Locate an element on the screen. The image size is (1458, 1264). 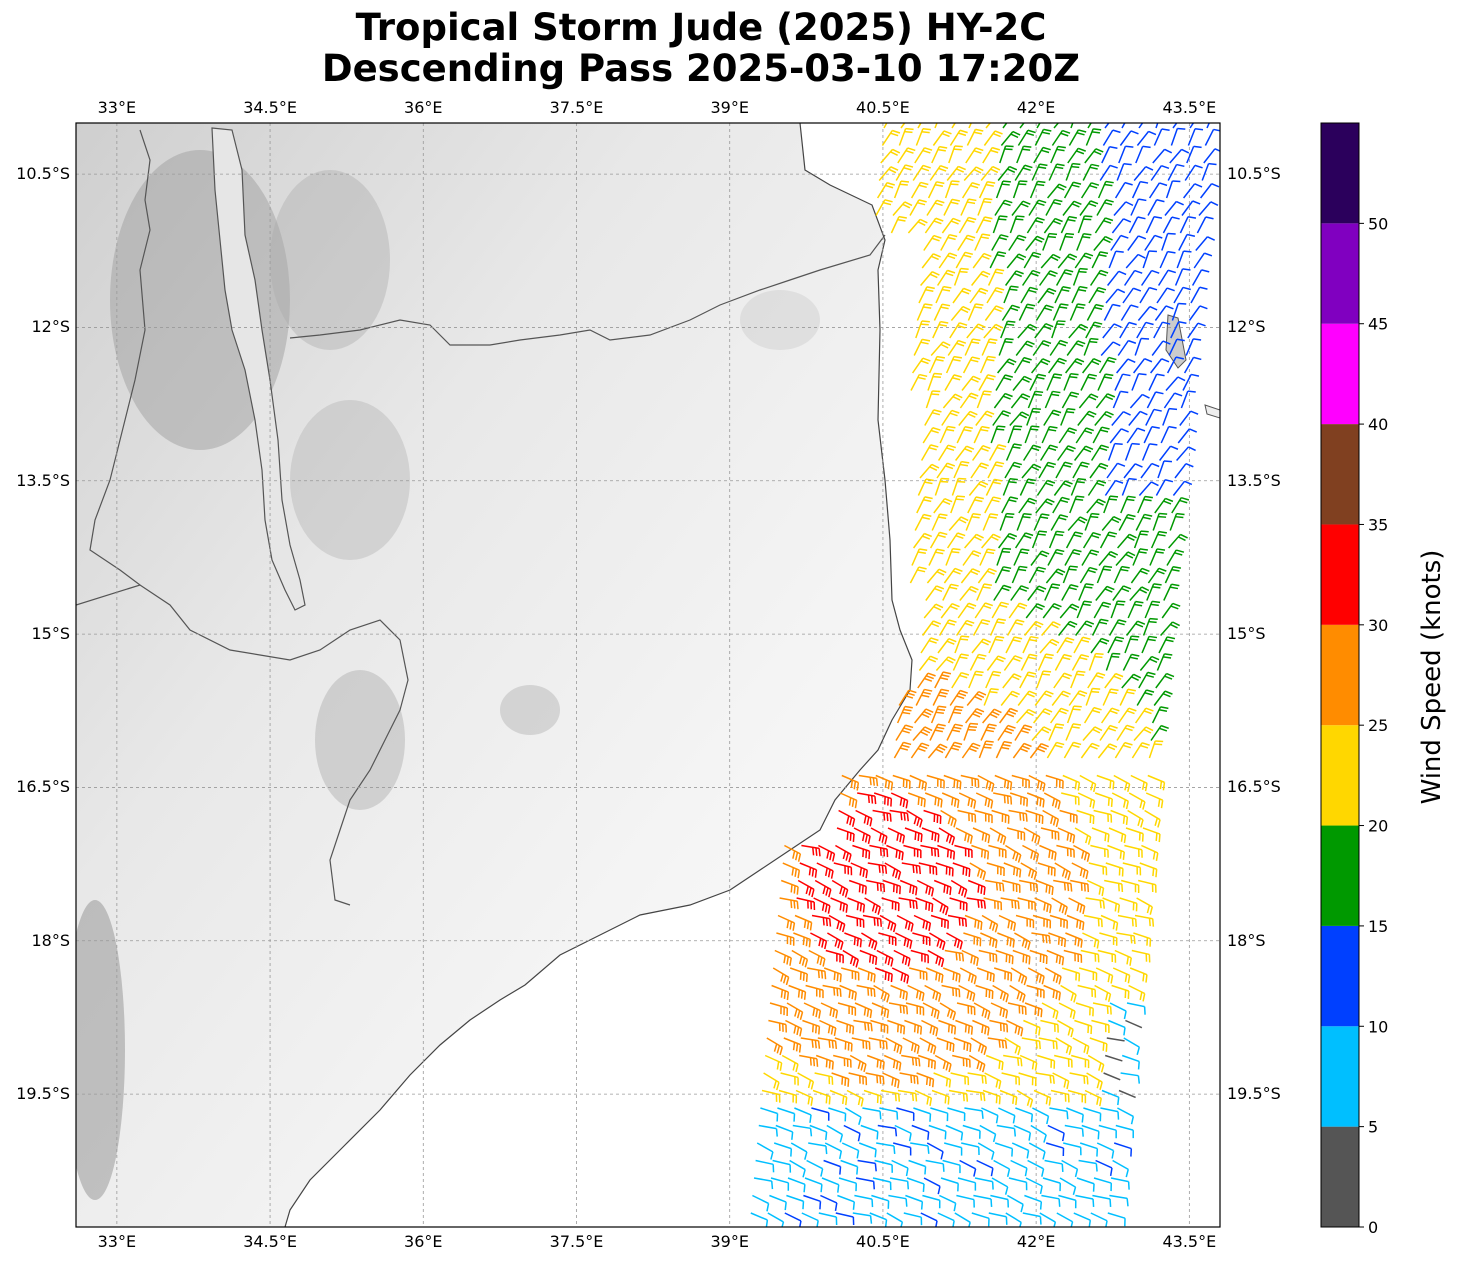
lon-tick-label-top: 39°E is located at coordinates (729, 107).